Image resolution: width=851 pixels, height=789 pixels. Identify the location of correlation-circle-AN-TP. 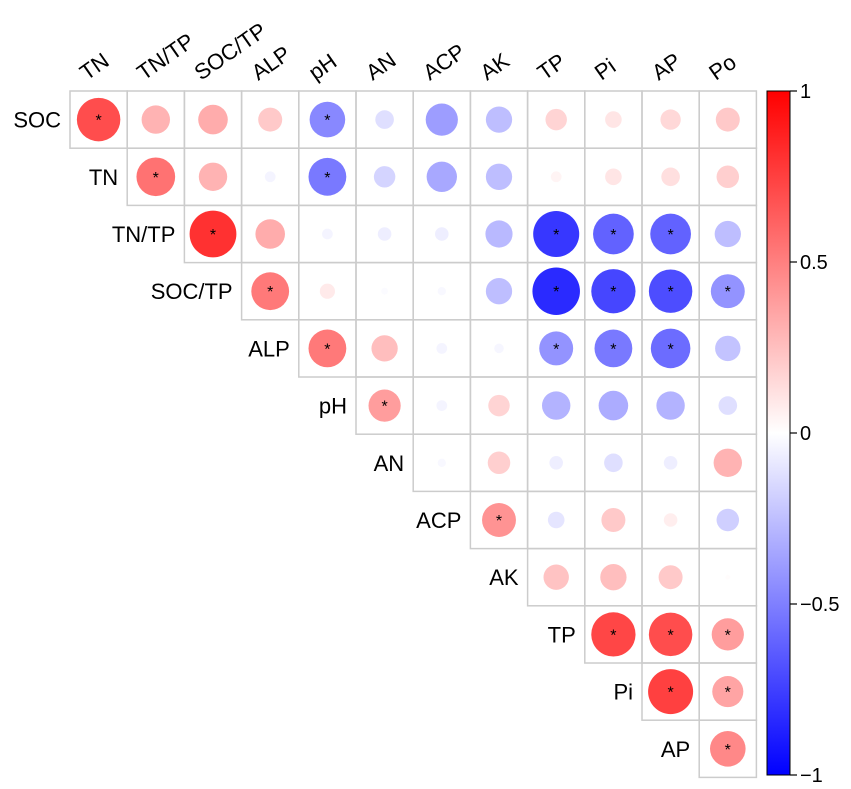
(556, 463).